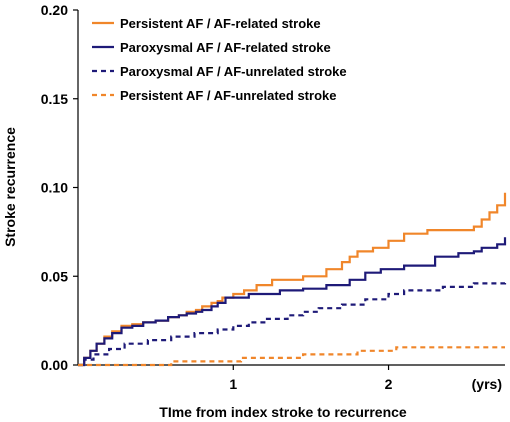 The height and width of the screenshot is (422, 510). Describe the element at coordinates (389, 384) in the screenshot. I see `x-tick-label: 2` at that location.